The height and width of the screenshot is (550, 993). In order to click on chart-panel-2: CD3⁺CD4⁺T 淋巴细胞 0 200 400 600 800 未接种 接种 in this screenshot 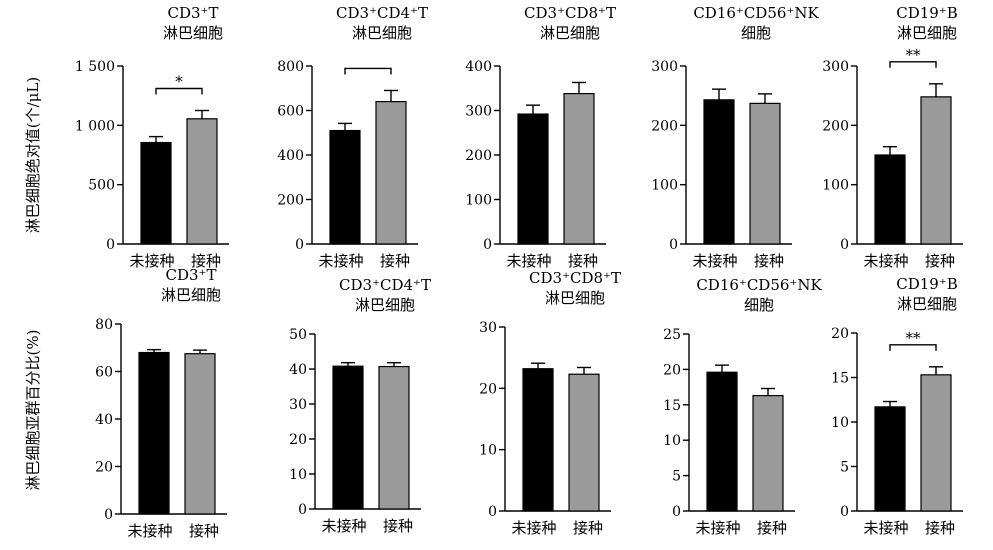, I will do `click(352, 137)`.